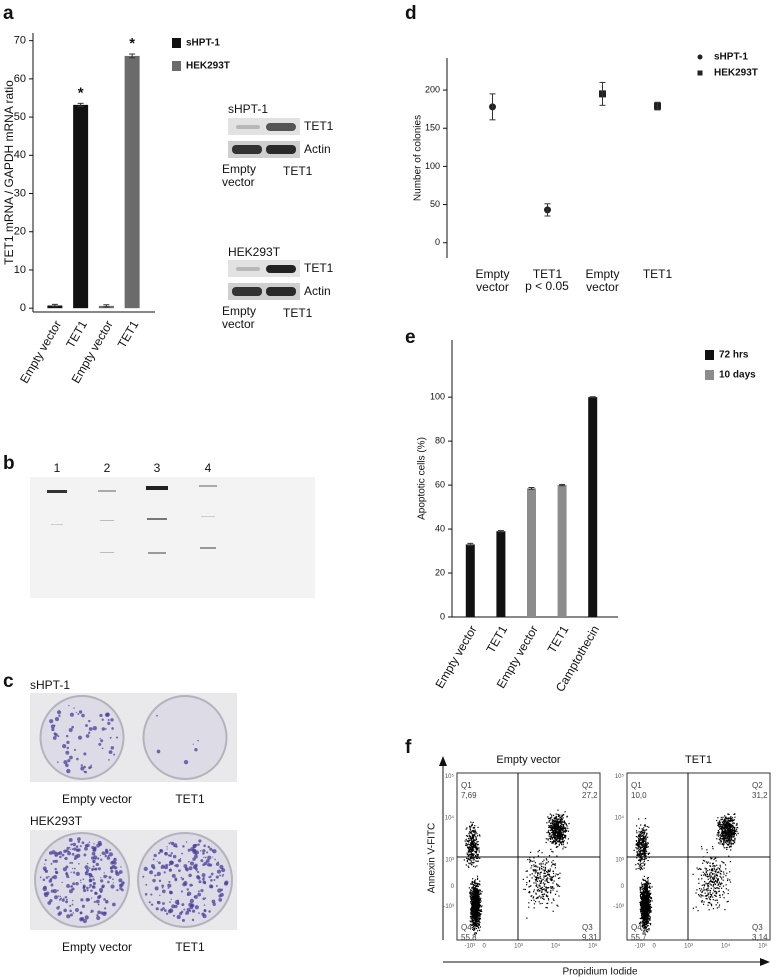 The height and width of the screenshot is (980, 778). I want to click on lane-number: 2, so click(107, 468).